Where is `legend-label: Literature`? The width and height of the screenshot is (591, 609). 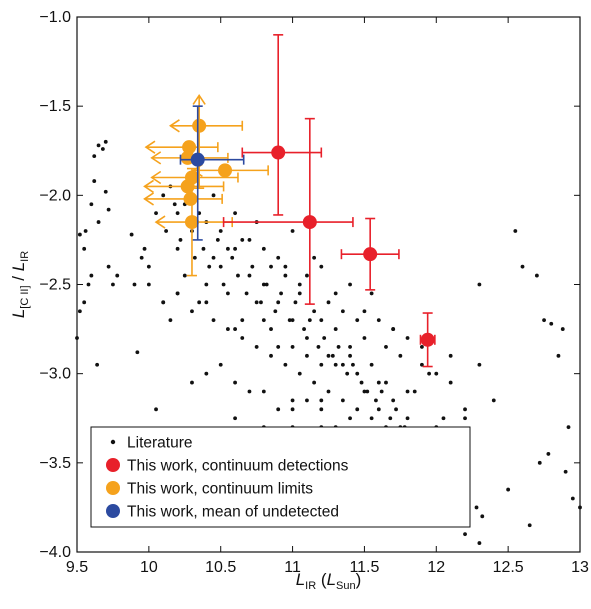 legend-label: Literature is located at coordinates (159, 443).